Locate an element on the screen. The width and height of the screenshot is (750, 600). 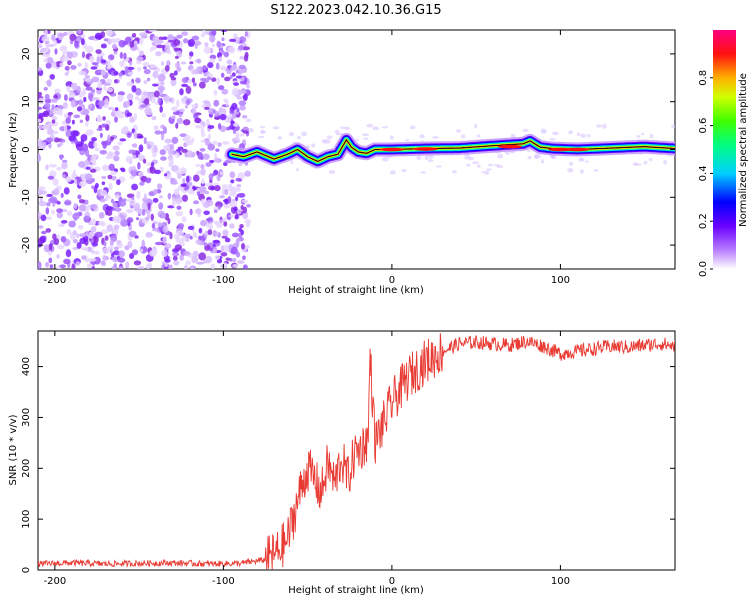
snr-xlabel: Height of straight line (km) is located at coordinates (356, 590).